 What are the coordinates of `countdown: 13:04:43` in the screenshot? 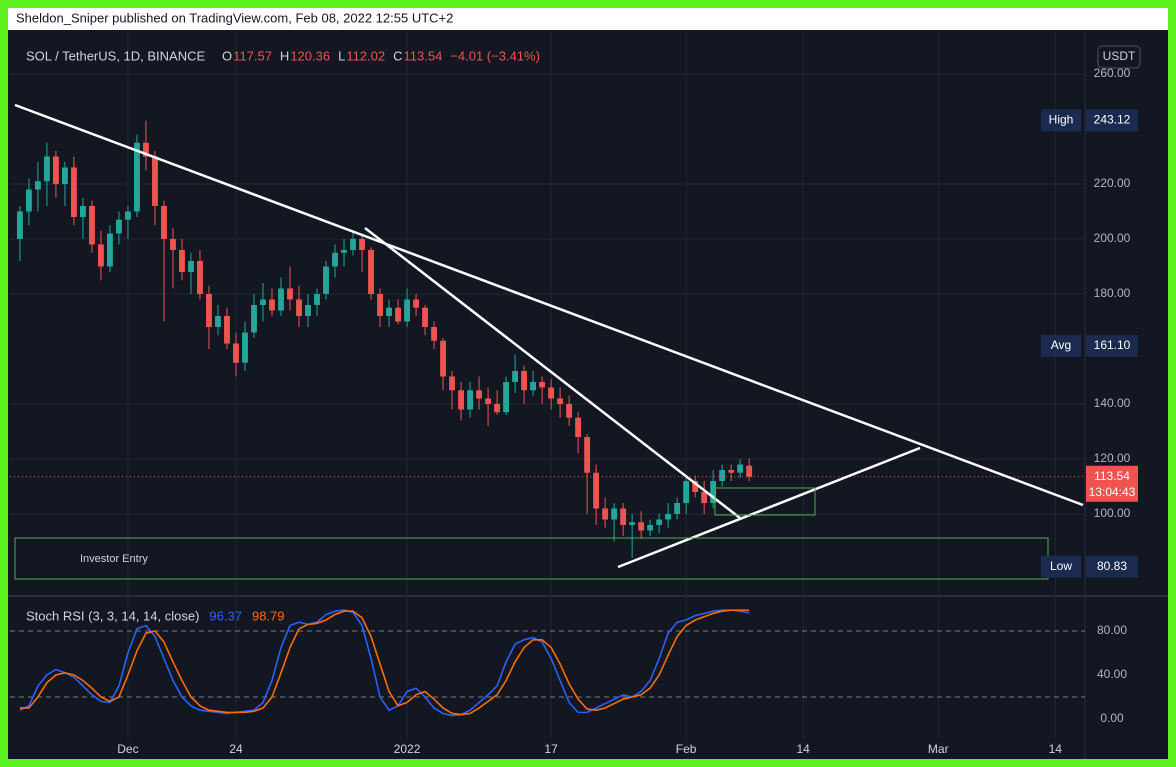 It's located at (1112, 492).